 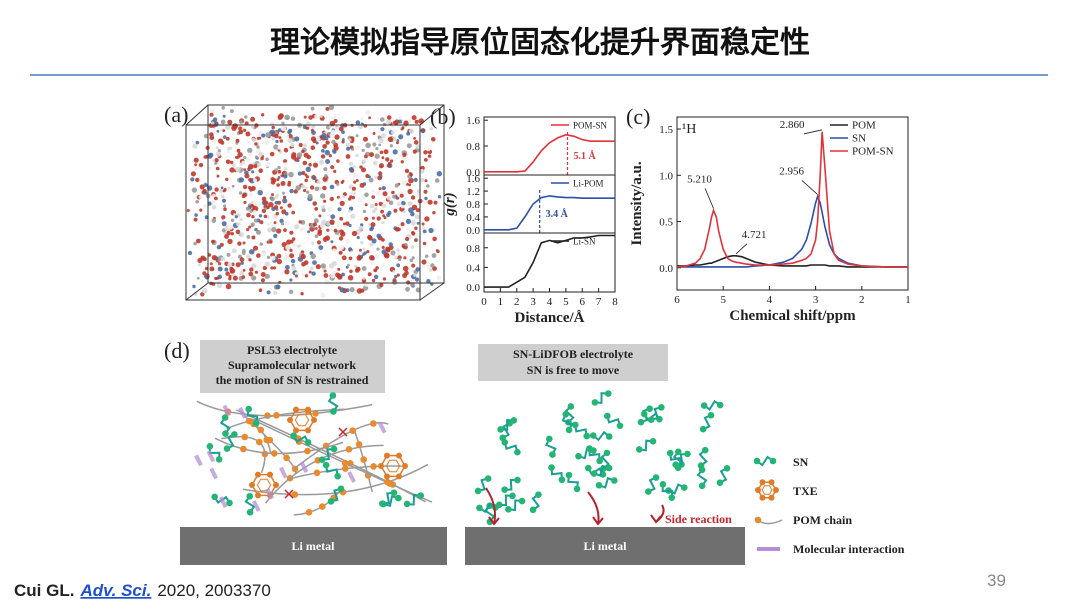 I want to click on side-reaction-arrowhead, so click(x=598, y=521).